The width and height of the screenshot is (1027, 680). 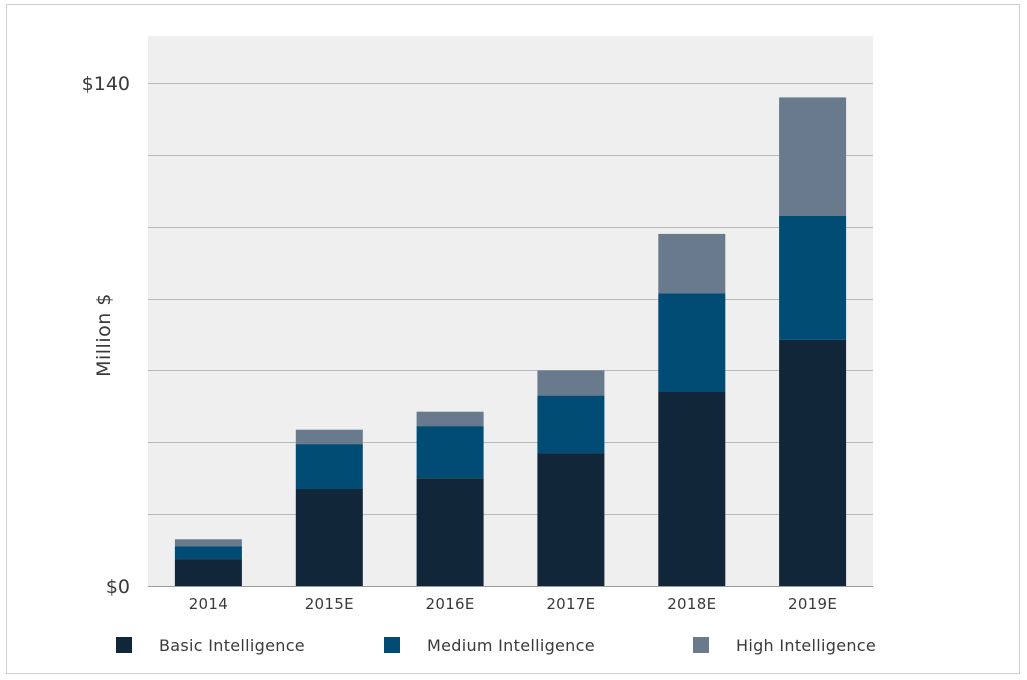 I want to click on x-tick-label: 2018E, so click(x=691, y=604).